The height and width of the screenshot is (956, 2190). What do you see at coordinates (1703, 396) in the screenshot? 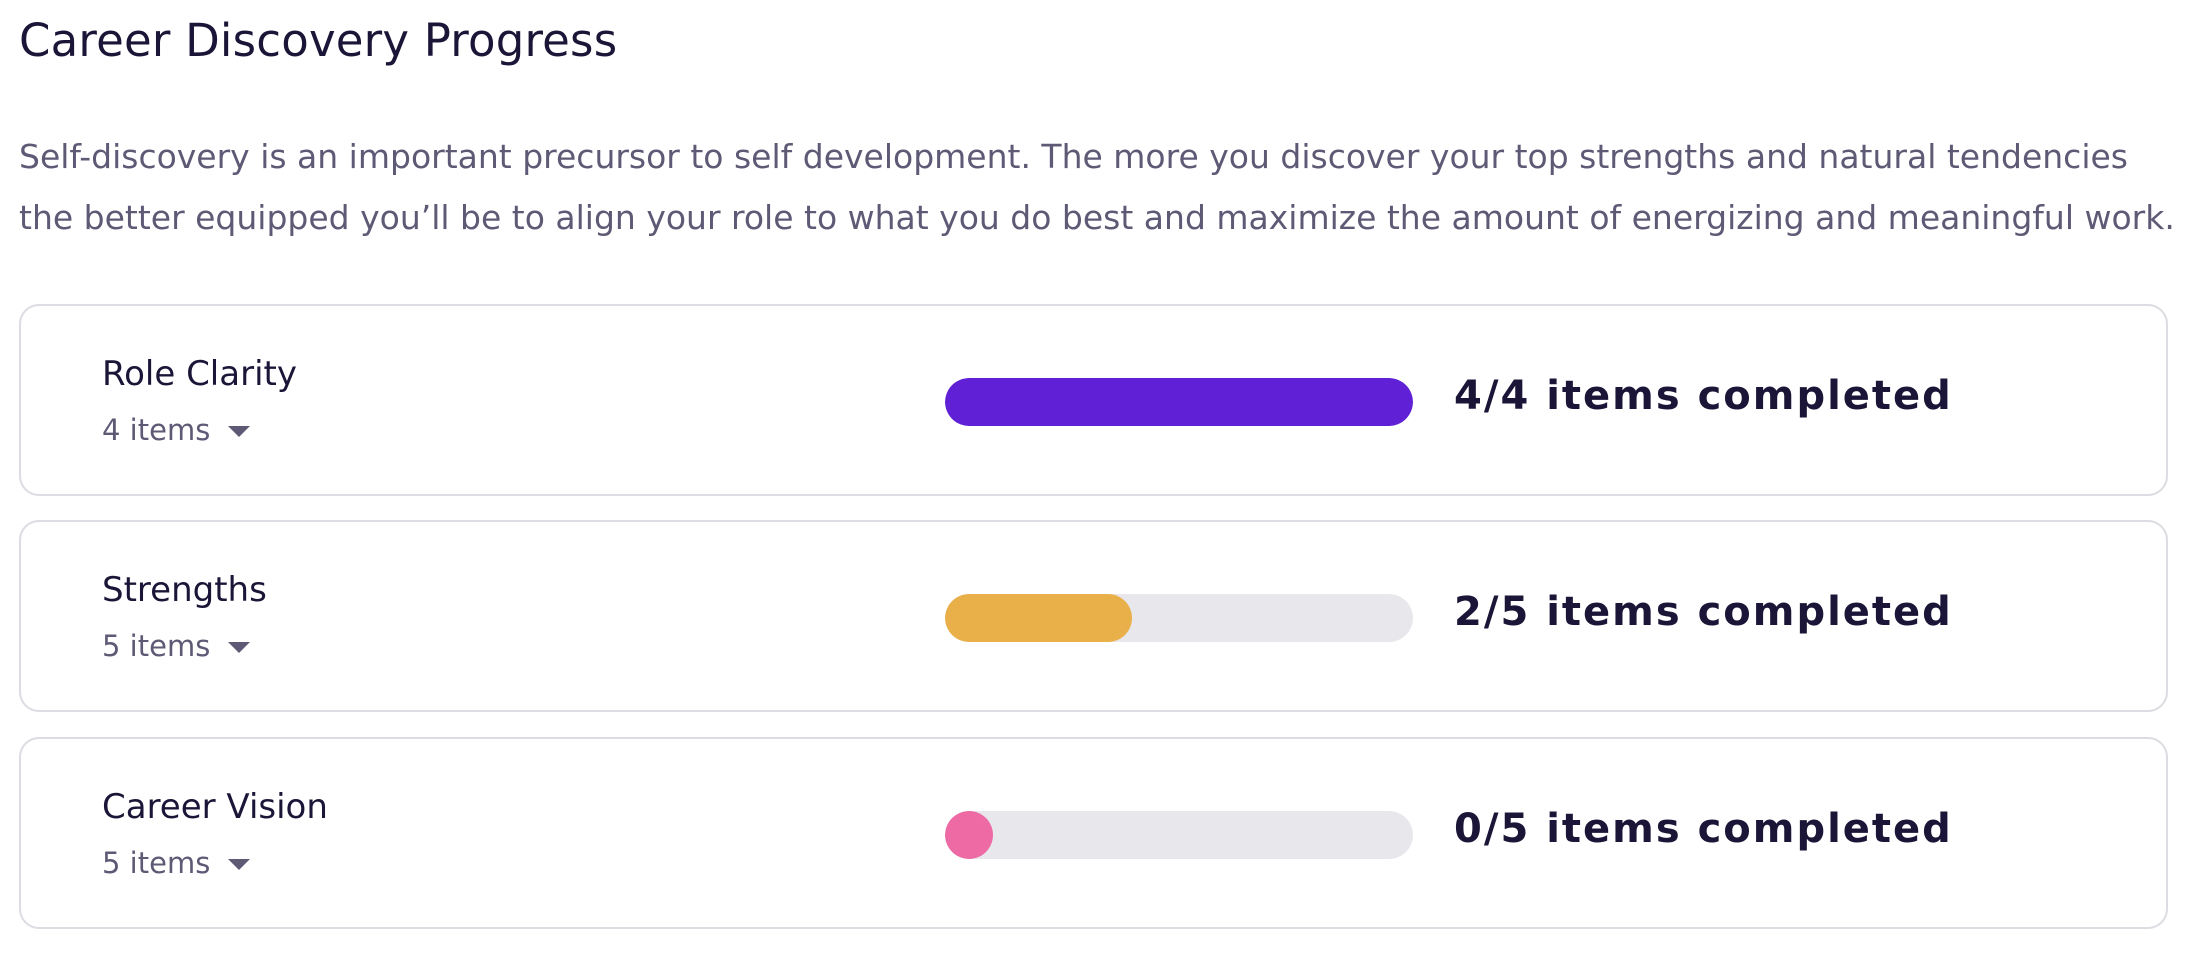
I see `progress-label: 4/4 items completed` at bounding box center [1703, 396].